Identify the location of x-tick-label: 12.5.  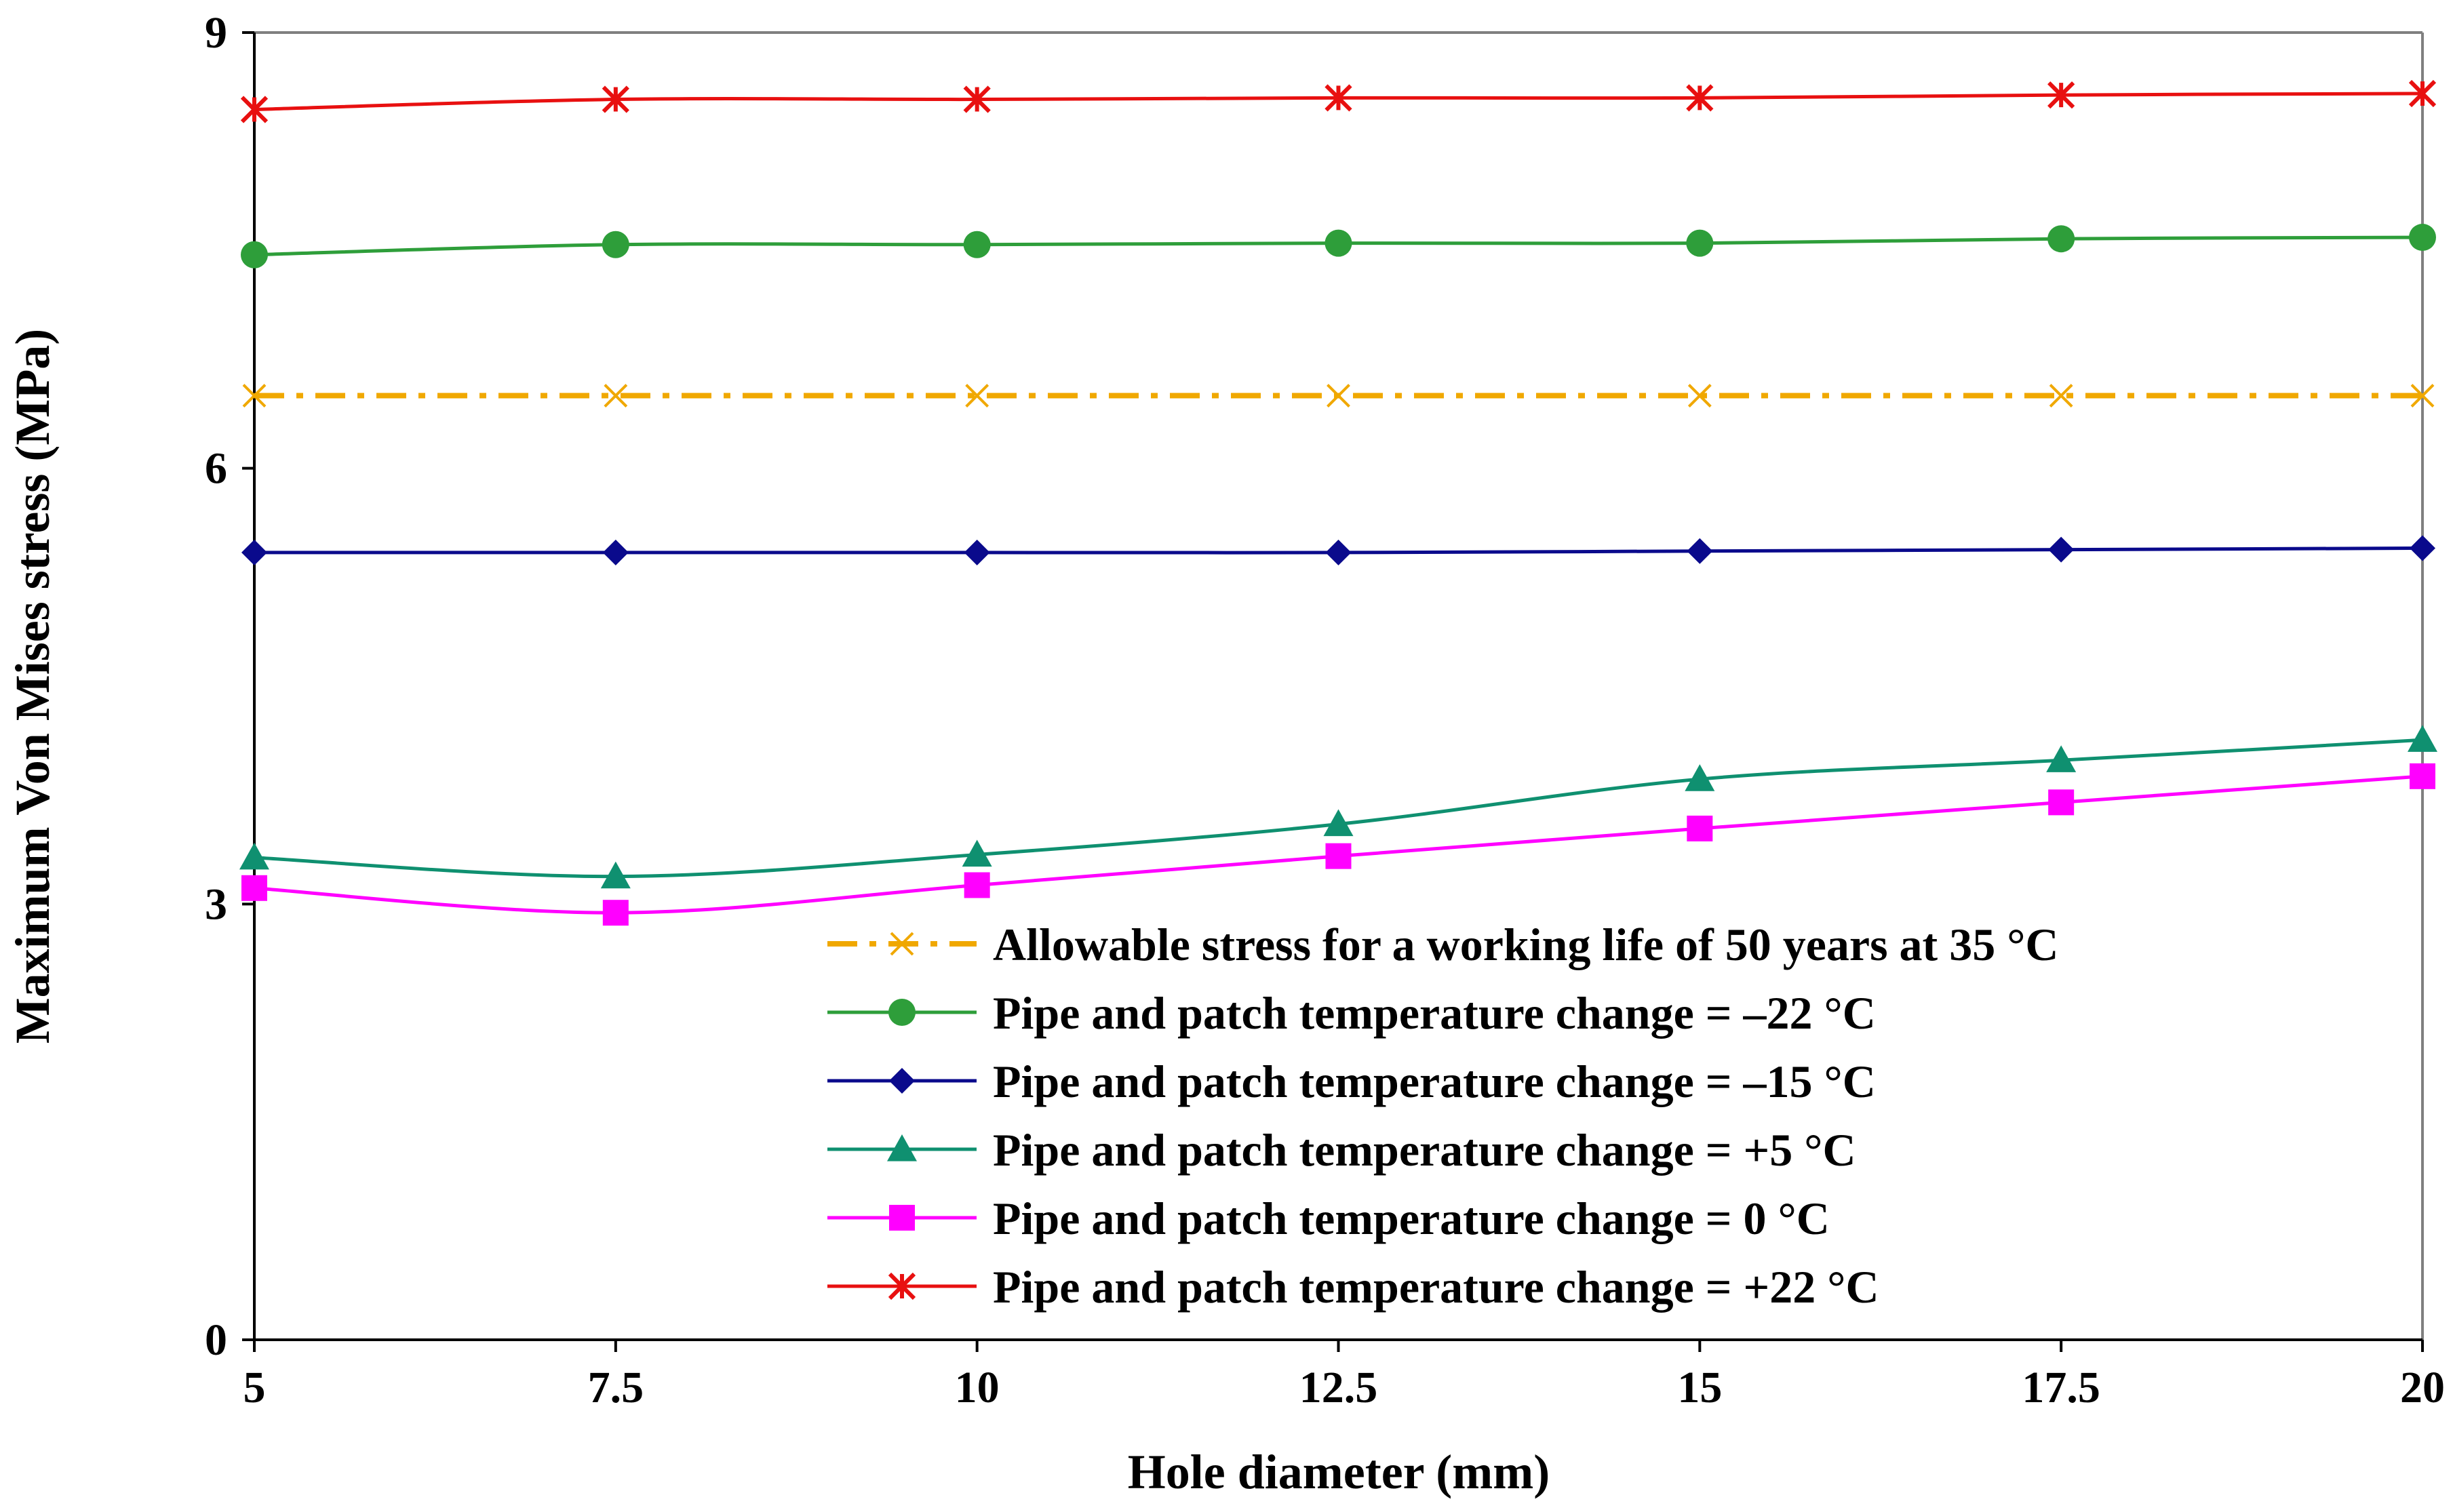
(1338, 1387).